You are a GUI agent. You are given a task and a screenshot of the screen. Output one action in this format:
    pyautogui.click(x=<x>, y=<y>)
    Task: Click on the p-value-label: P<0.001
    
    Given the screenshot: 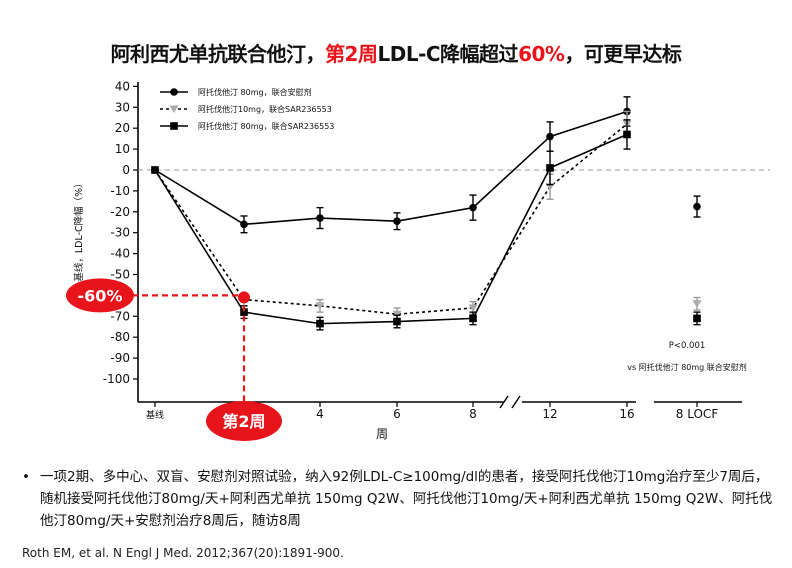 What is the action you would take?
    pyautogui.click(x=687, y=346)
    